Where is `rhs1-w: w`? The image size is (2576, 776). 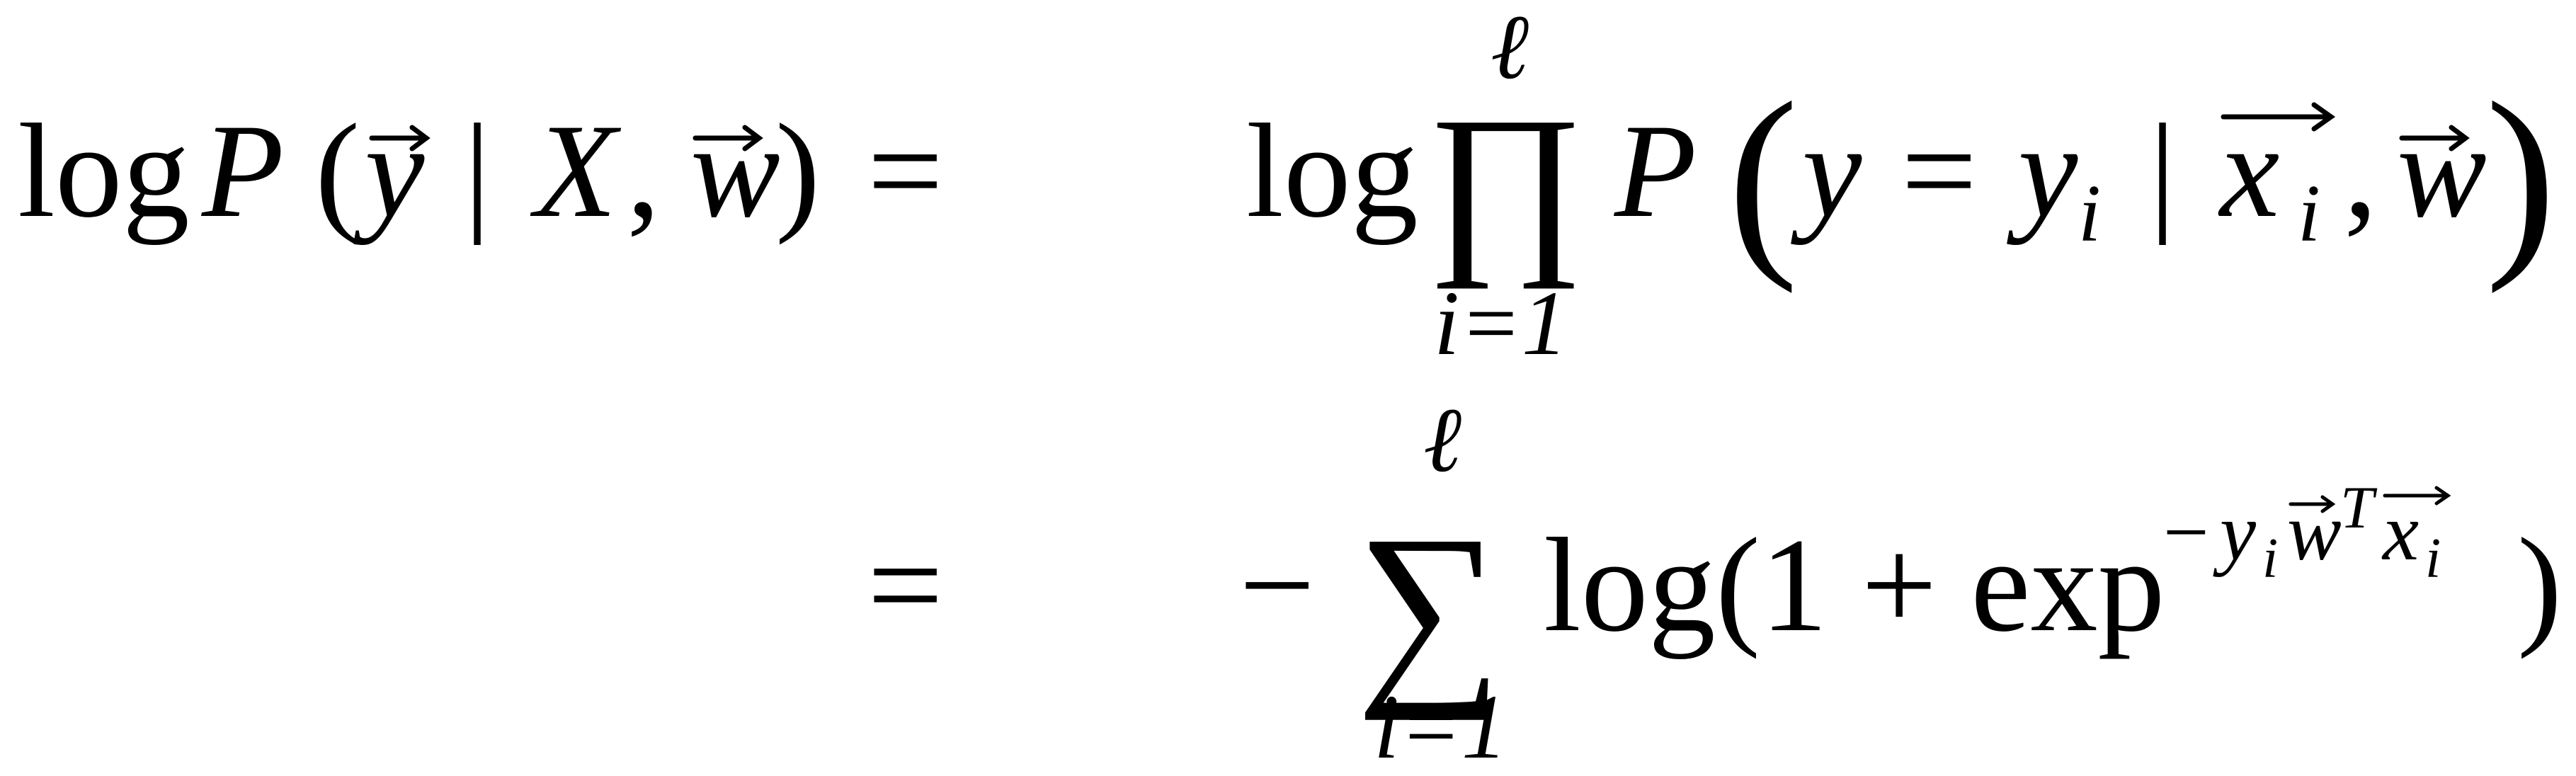 rhs1-w: w is located at coordinates (2442, 172).